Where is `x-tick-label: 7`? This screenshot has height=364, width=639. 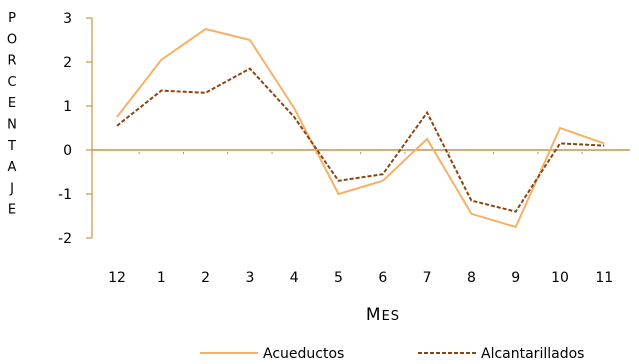
x-tick-label: 7 is located at coordinates (427, 278).